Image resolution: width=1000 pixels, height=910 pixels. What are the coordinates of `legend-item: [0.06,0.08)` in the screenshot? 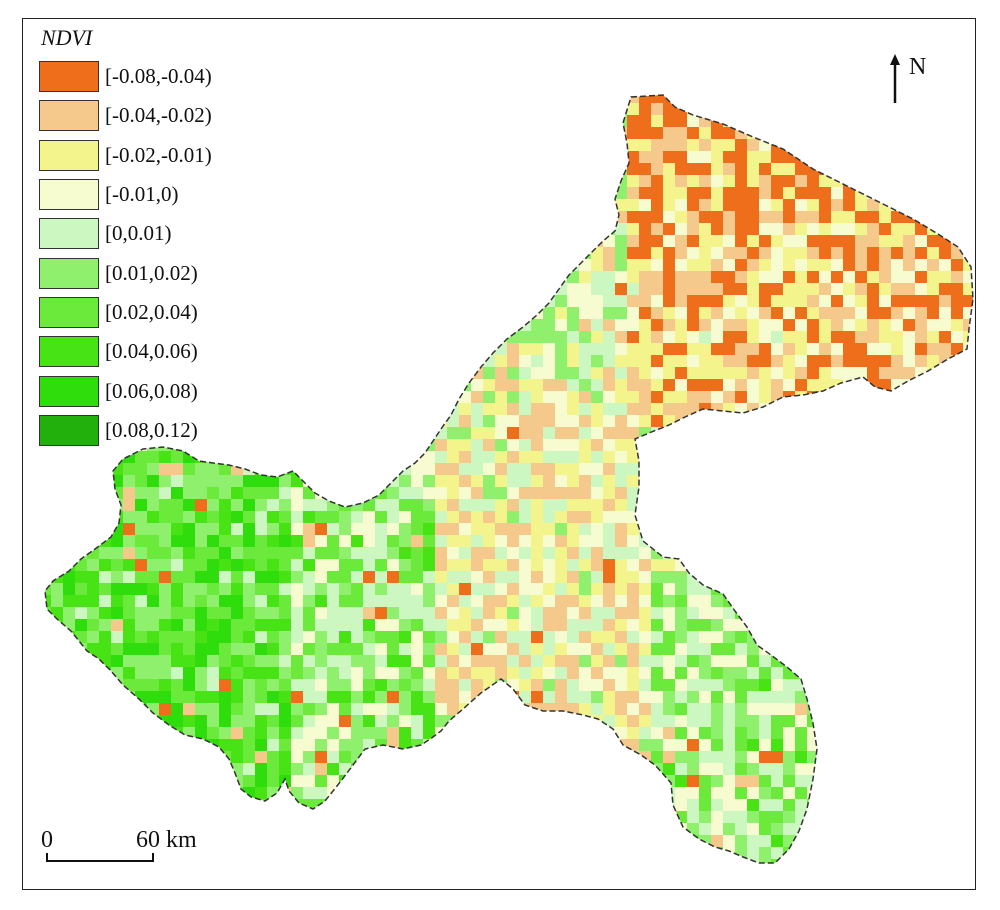 It's located at (125, 390).